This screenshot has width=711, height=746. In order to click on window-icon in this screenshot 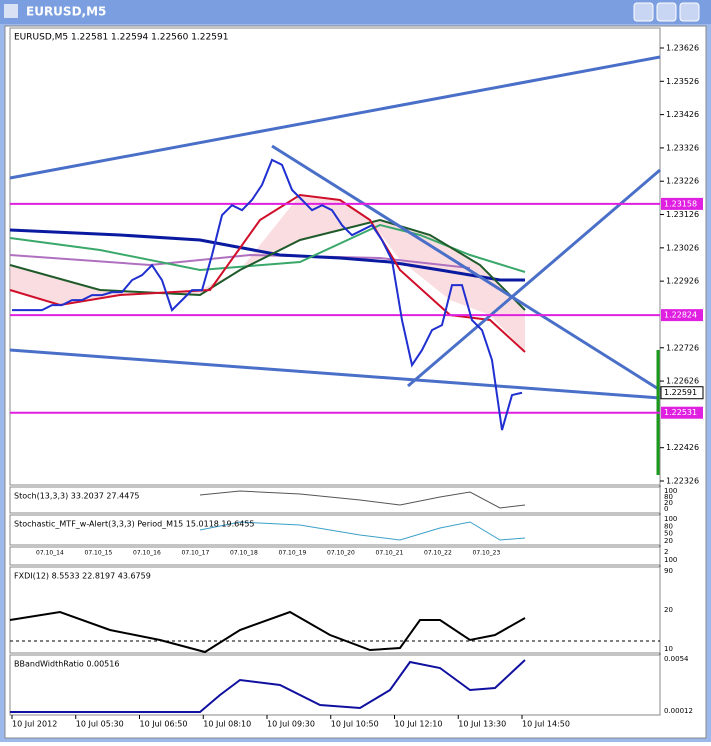, I will do `click(11, 11)`.